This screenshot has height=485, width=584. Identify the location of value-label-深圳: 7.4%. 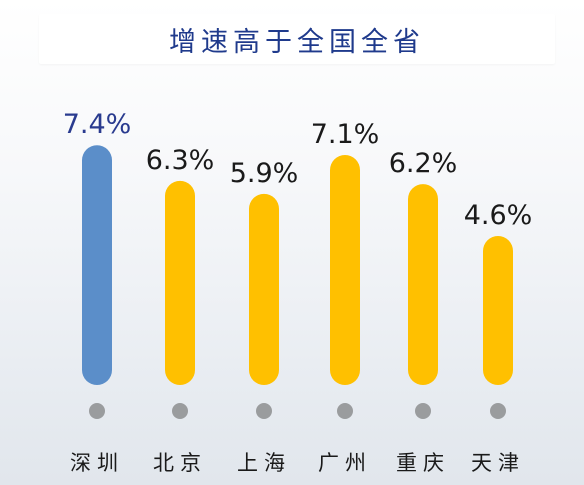
(97, 124).